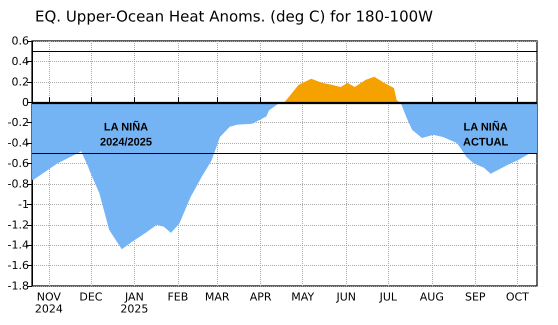 This screenshot has width=558, height=325. Describe the element at coordinates (91, 297) in the screenshot. I see `x-tick-label: DEC` at that location.